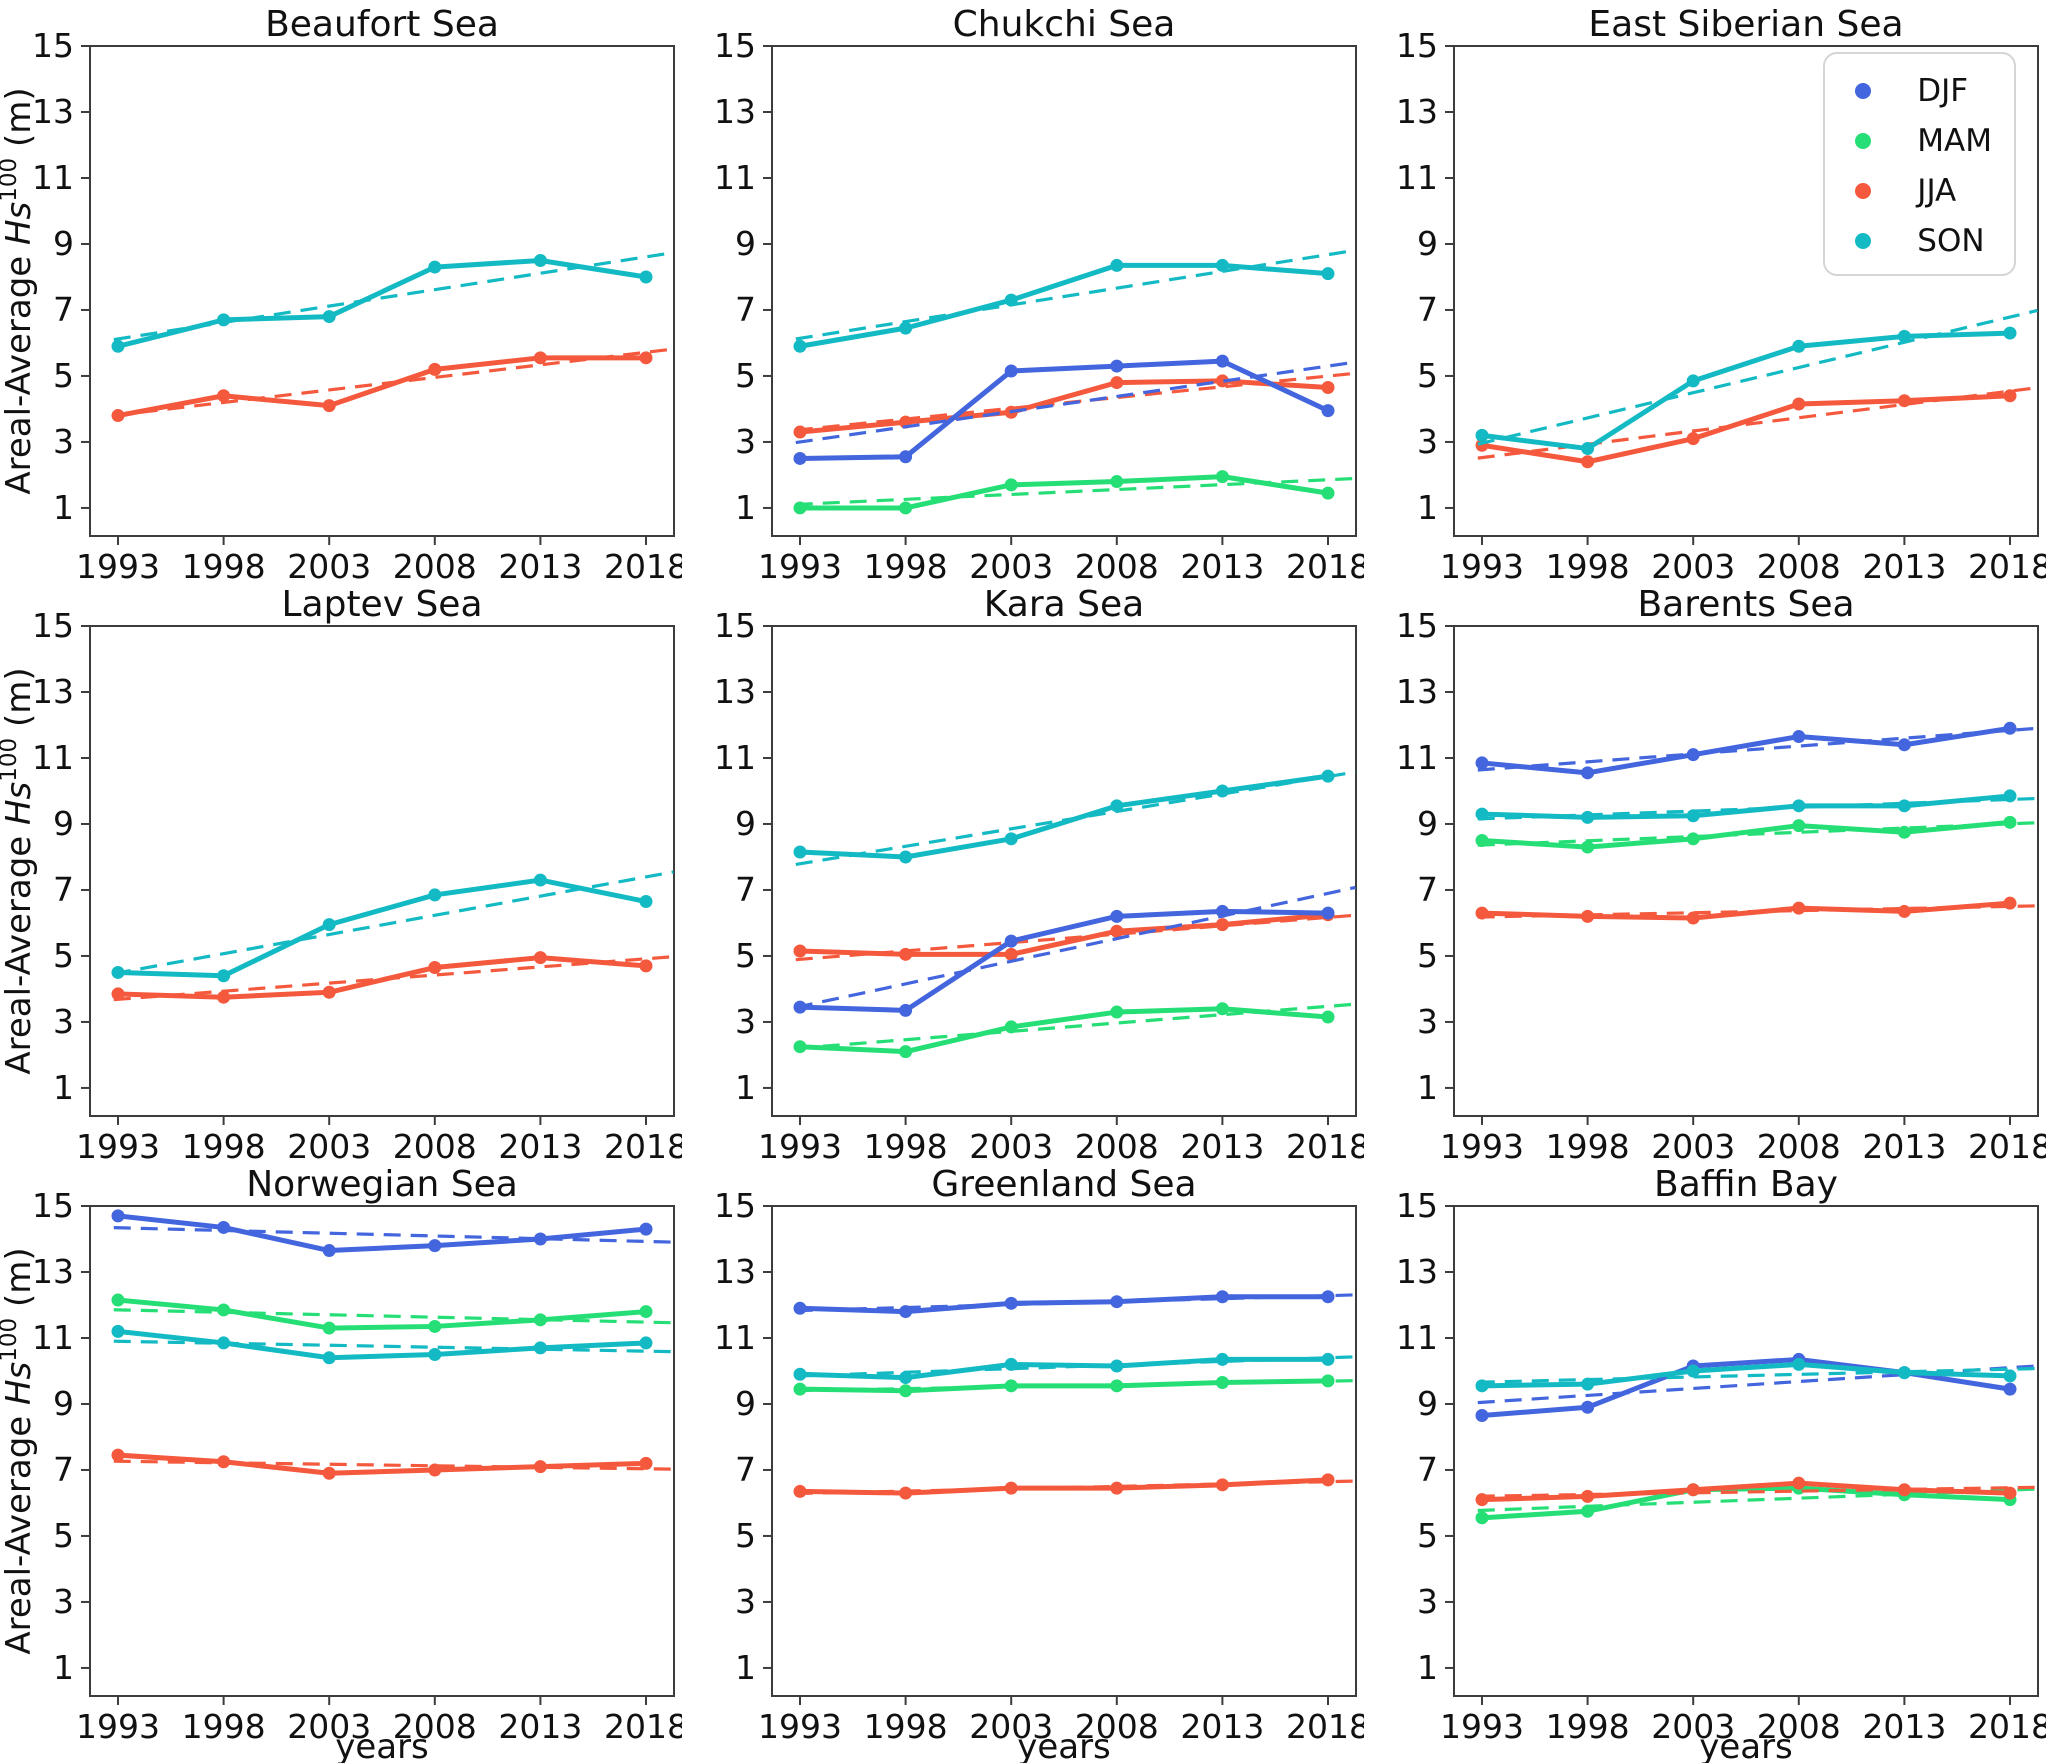 This screenshot has height=1763, width=2047. I want to click on y-tick-label: 9, so click(745, 1403).